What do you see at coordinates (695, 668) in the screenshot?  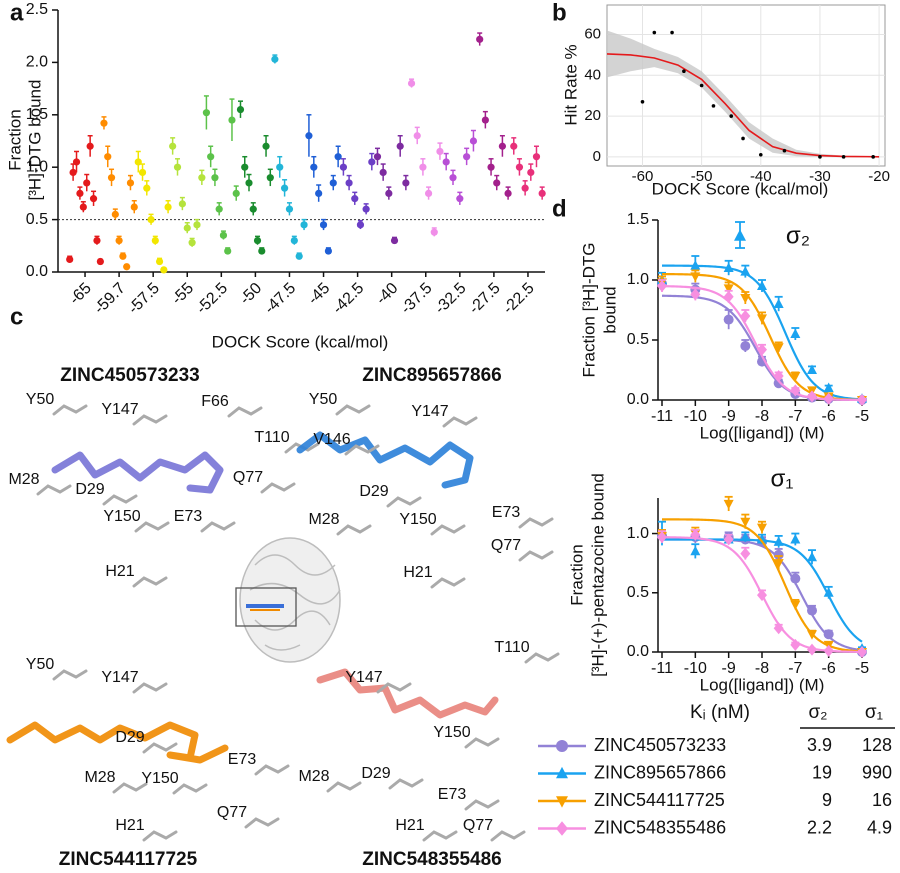 I see `x-tick-label: -10` at bounding box center [695, 668].